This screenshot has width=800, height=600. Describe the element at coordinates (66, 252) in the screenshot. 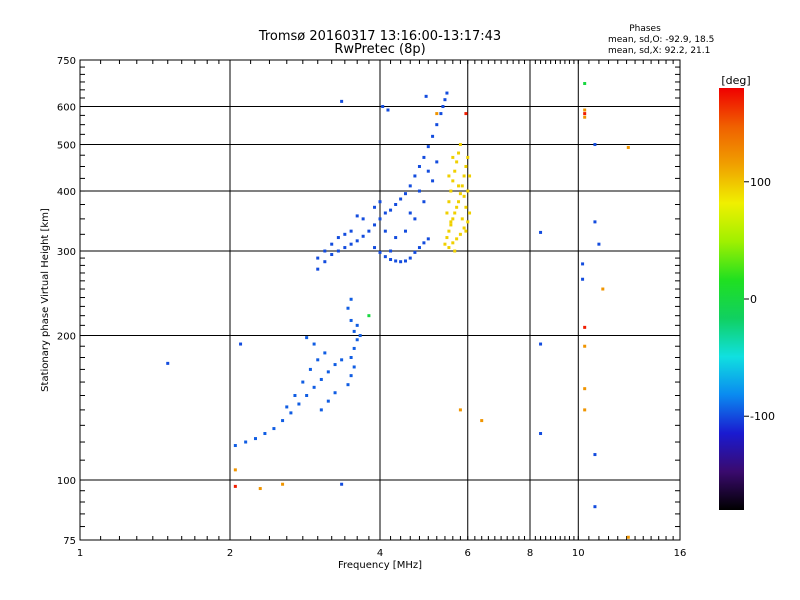

I see `y-tick-label: 300` at that location.